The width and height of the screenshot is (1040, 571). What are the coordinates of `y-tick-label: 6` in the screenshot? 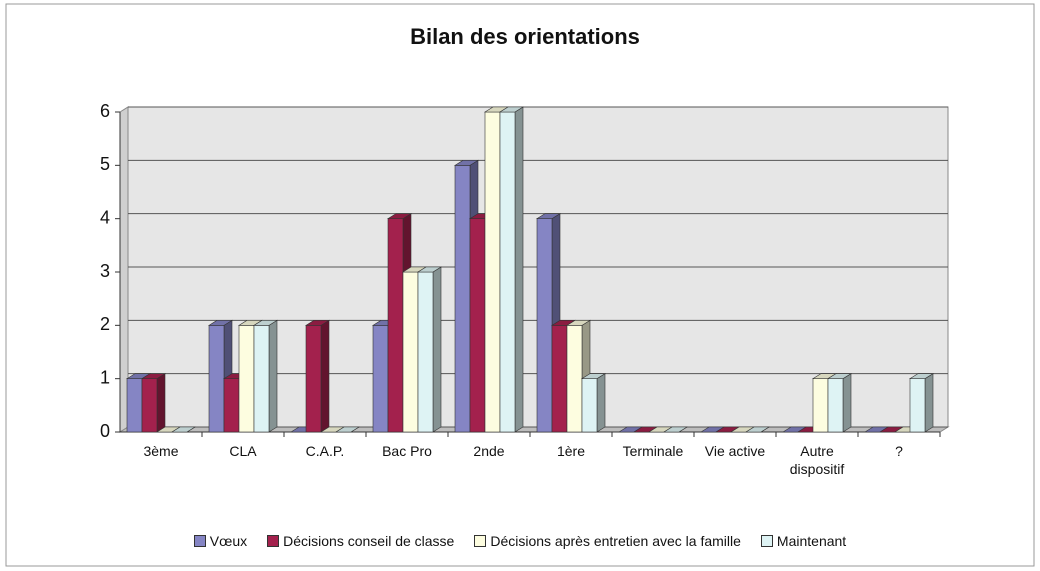 It's located at (105, 111).